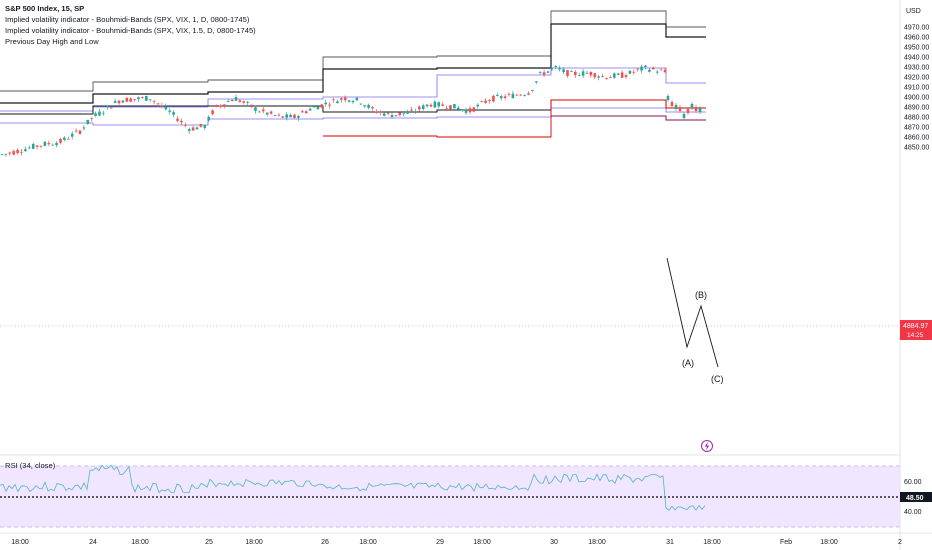 The image size is (932, 550). What do you see at coordinates (916, 148) in the screenshot?
I see `y-tick-label: 4850.00` at bounding box center [916, 148].